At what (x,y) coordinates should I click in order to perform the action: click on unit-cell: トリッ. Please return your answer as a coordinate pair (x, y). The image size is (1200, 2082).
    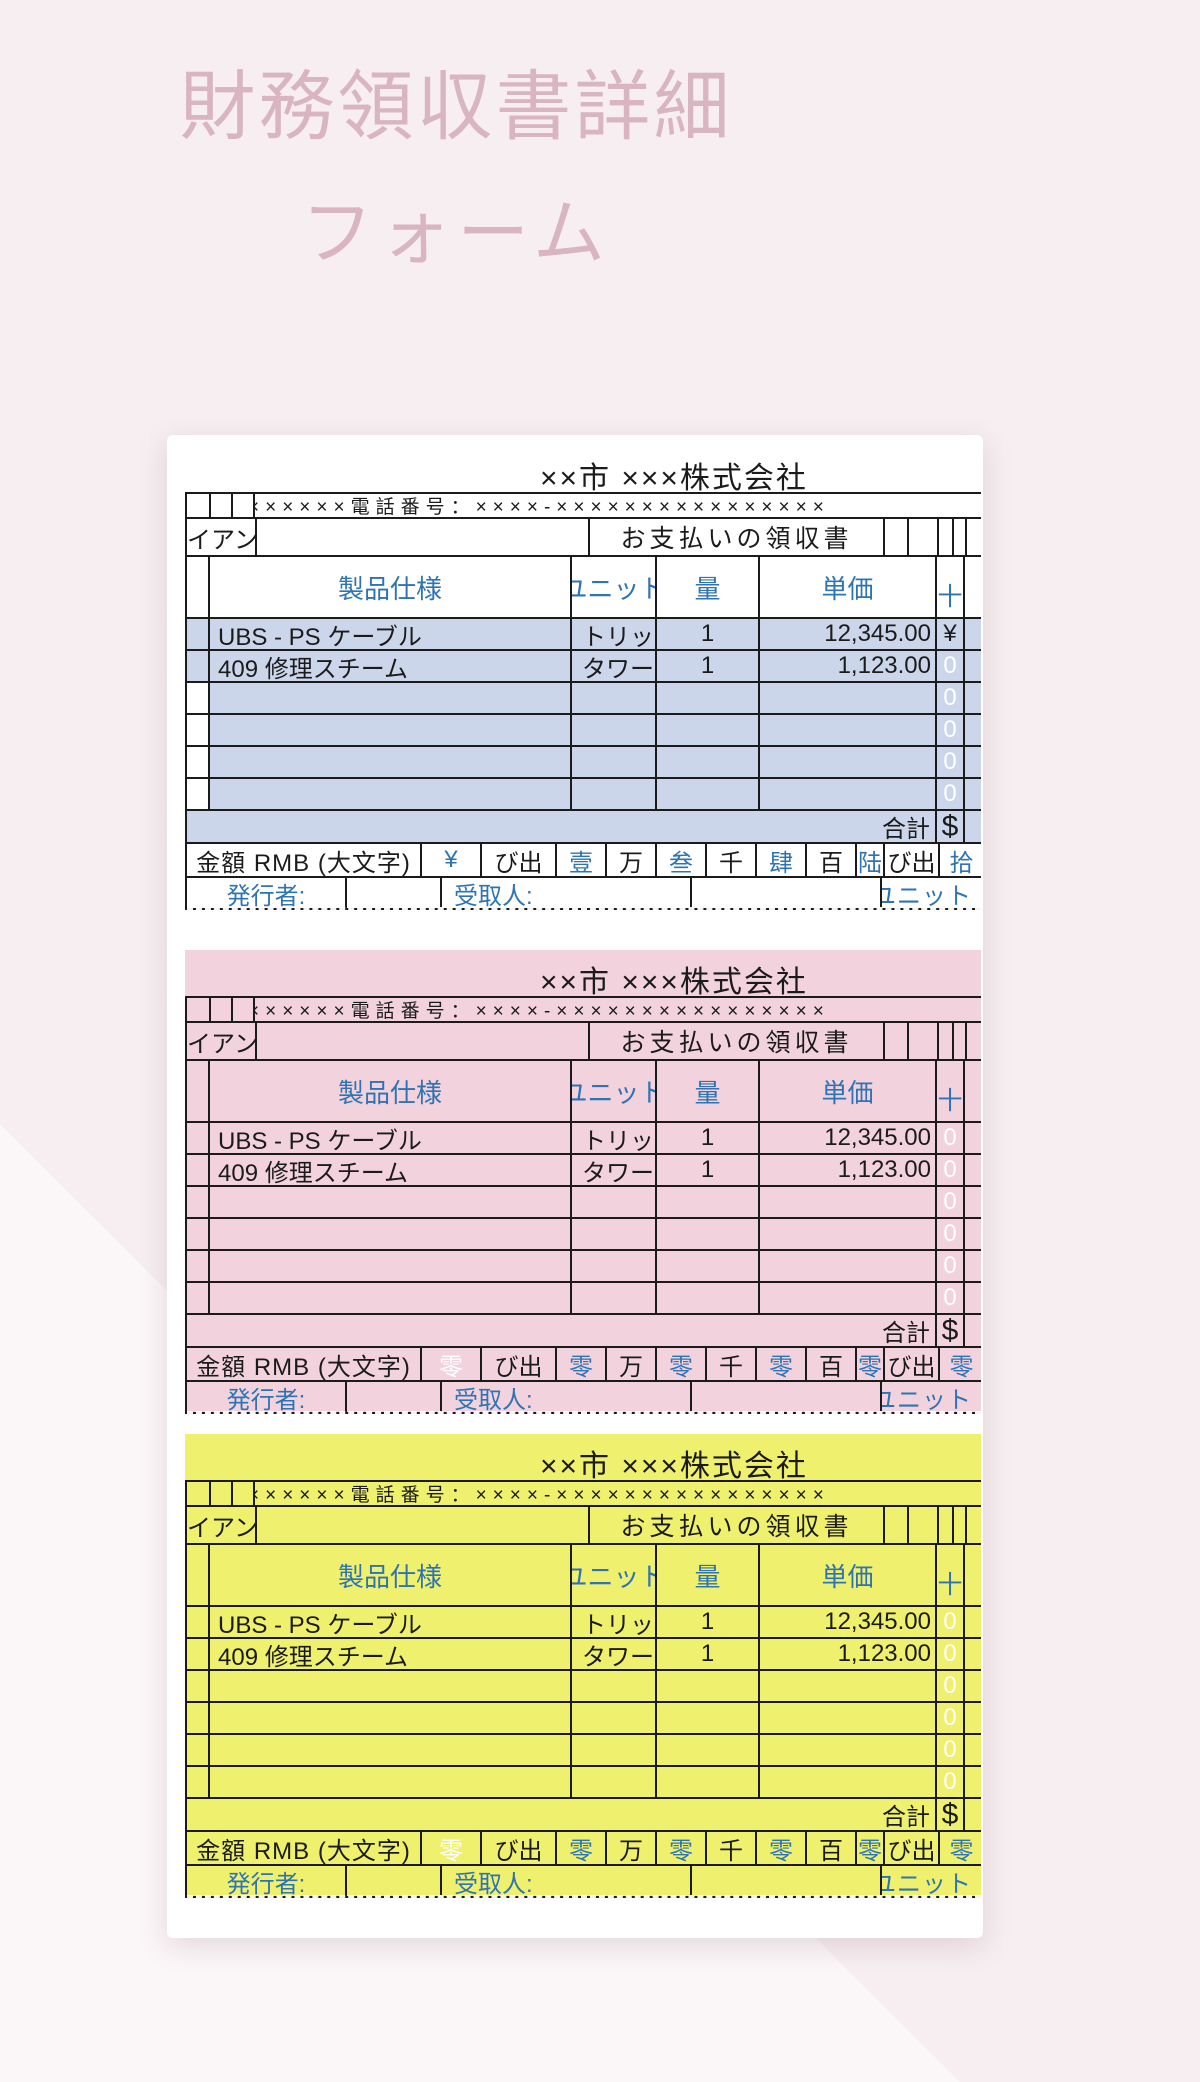
    Looking at the image, I should click on (614, 634).